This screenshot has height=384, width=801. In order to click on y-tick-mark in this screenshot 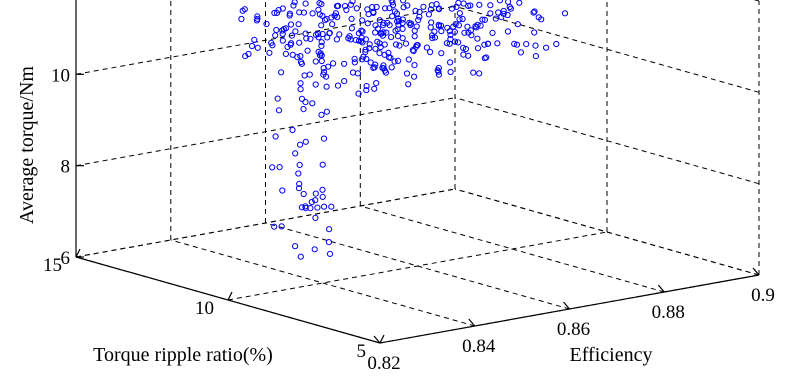, I will do `click(661, 288)`.